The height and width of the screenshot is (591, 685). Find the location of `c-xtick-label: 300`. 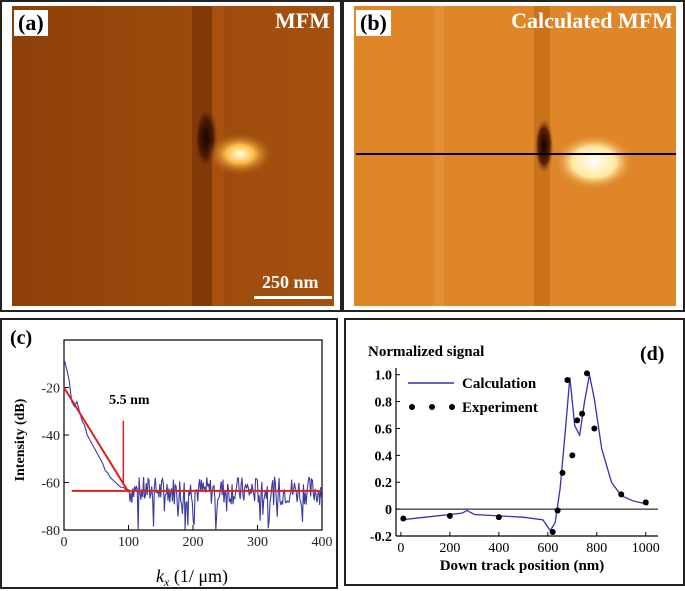

c-xtick-label: 300 is located at coordinates (257, 542).